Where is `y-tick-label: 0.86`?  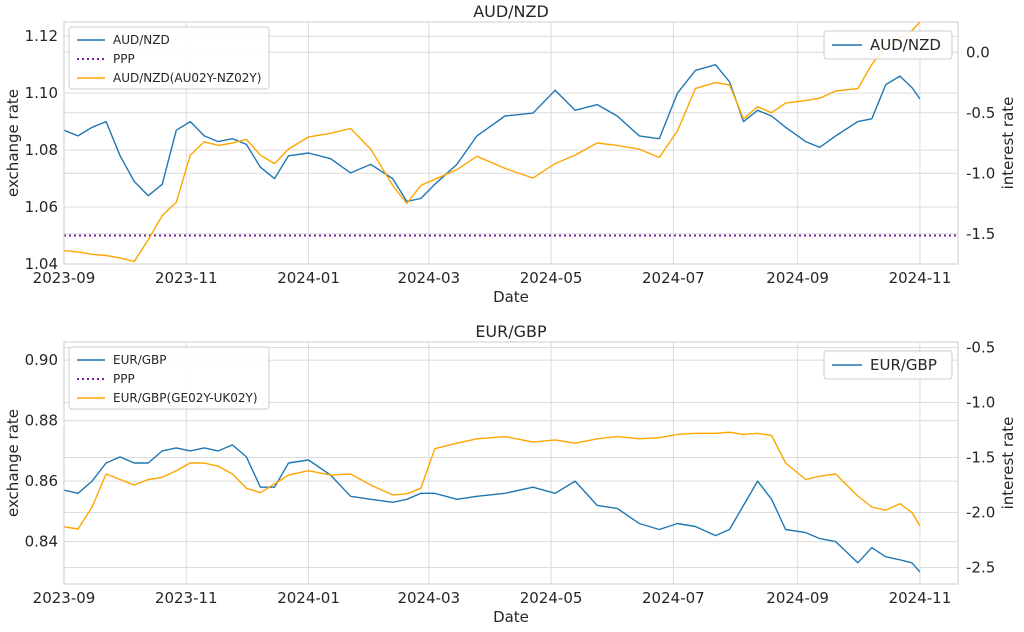 y-tick-label: 0.86 is located at coordinates (41, 481).